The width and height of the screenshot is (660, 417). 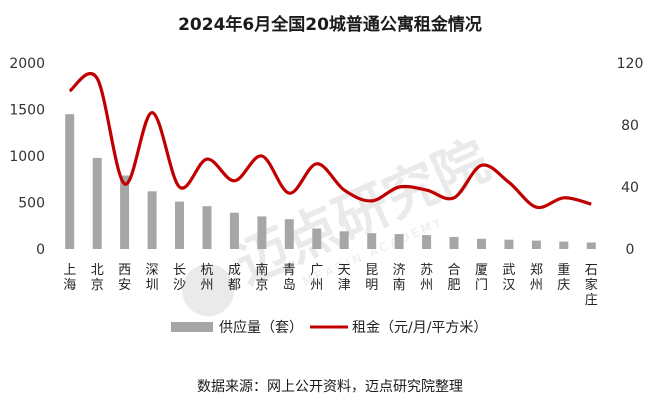 What do you see at coordinates (329, 327) in the screenshot?
I see `legend: 供应量（套） 租金（元/月/平方米）` at bounding box center [329, 327].